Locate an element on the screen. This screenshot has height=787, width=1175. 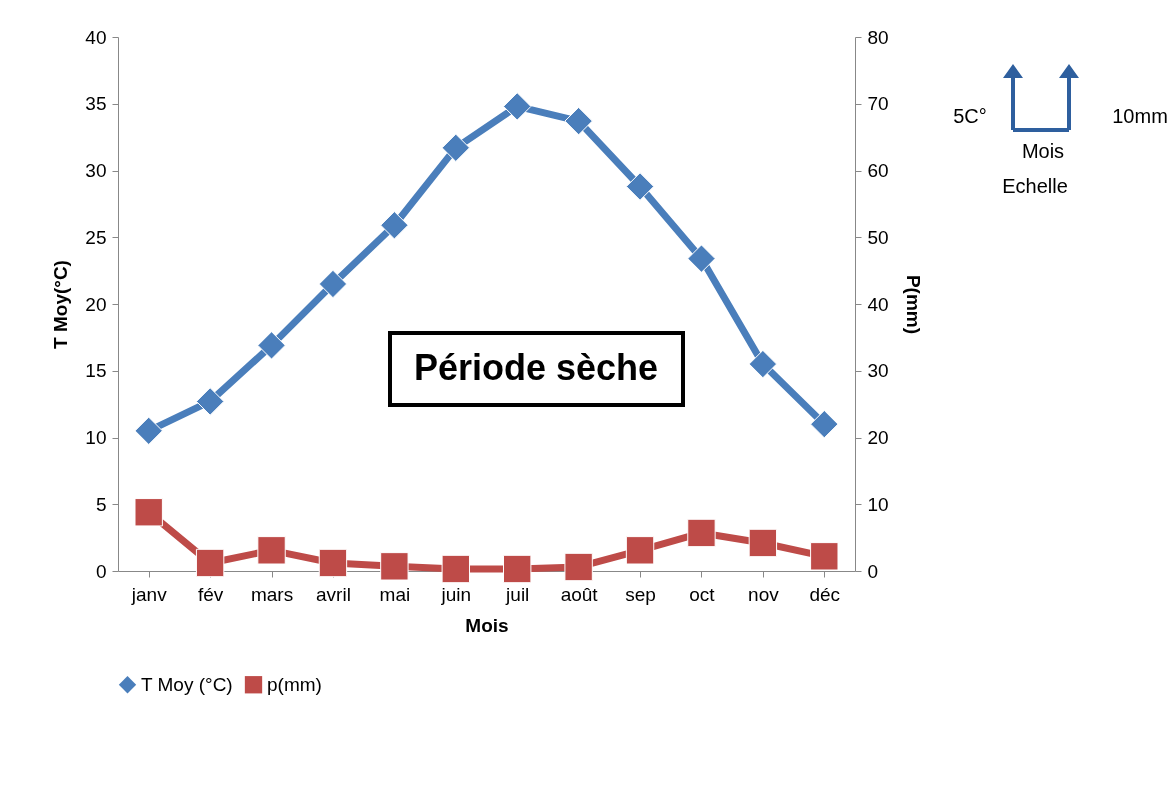
y2-tick-label: 70 is located at coordinates (878, 104).